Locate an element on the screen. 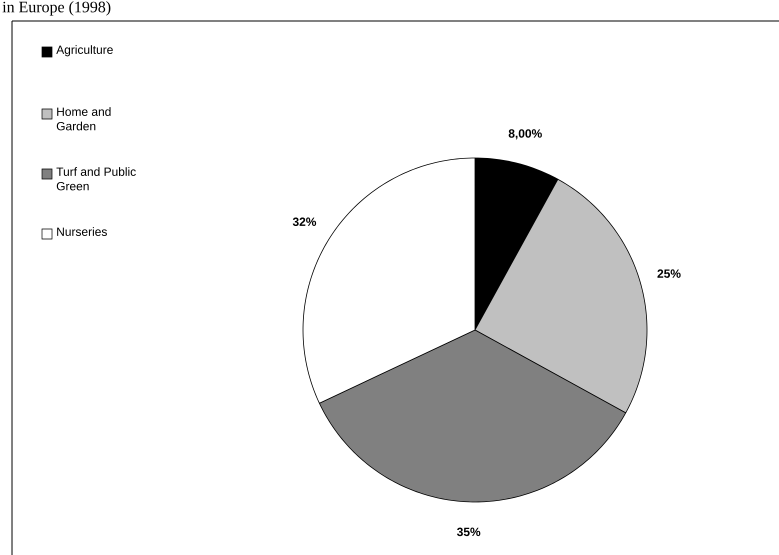 Image resolution: width=779 pixels, height=555 pixels. data-label: 35% is located at coordinates (468, 532).